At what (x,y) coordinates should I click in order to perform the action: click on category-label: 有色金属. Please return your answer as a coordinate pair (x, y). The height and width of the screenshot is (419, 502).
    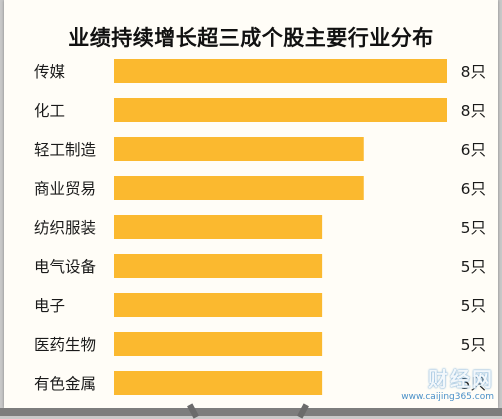
    Looking at the image, I should click on (65, 384).